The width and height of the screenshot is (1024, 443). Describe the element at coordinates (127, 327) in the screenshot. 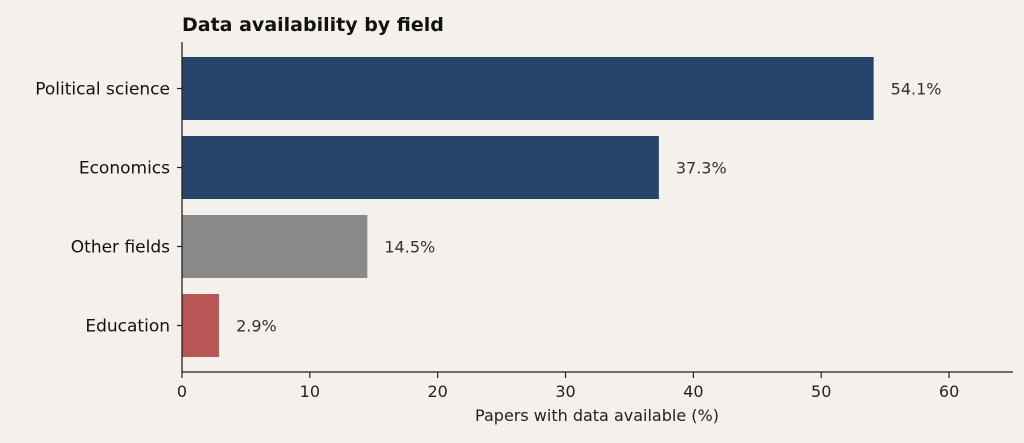

I see `y-tick-label: Education` at that location.